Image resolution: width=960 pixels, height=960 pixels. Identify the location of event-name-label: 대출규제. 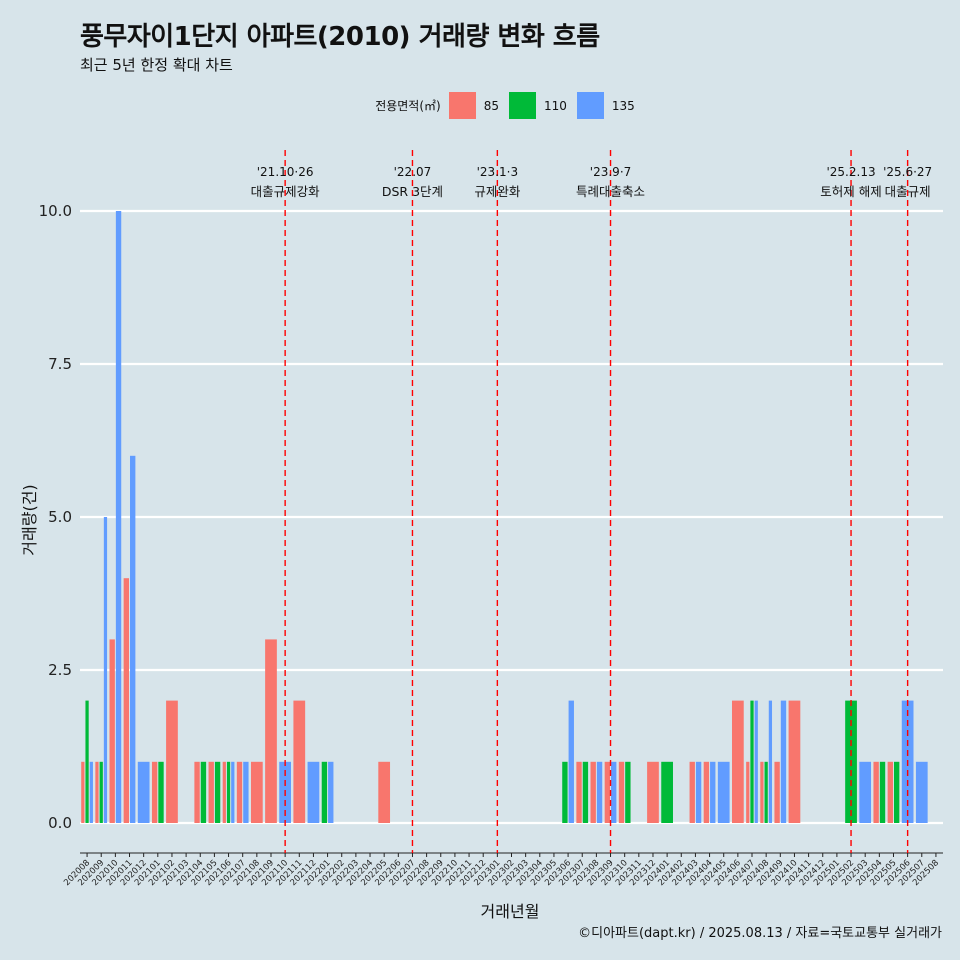
(908, 191).